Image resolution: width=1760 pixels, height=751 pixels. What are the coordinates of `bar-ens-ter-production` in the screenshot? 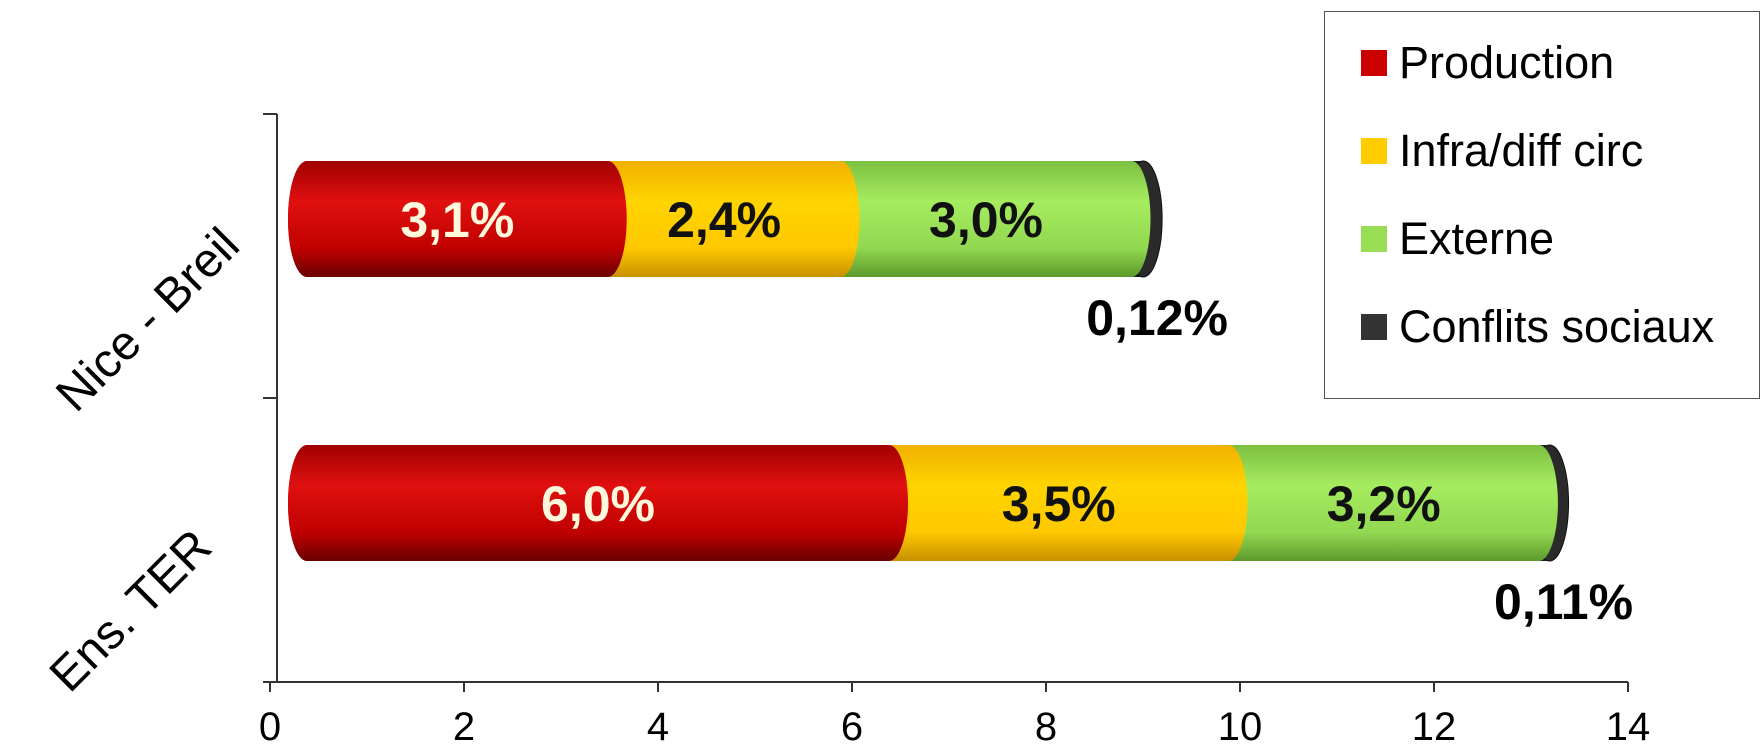 It's located at (598, 503).